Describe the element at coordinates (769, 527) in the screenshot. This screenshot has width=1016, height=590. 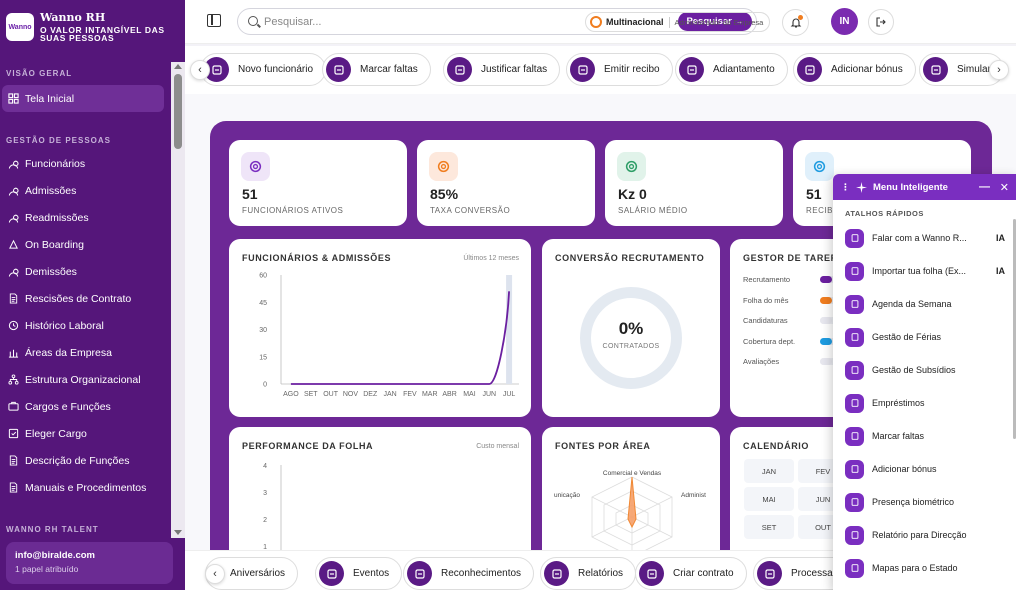
I see `calendar-month: SET` at that location.